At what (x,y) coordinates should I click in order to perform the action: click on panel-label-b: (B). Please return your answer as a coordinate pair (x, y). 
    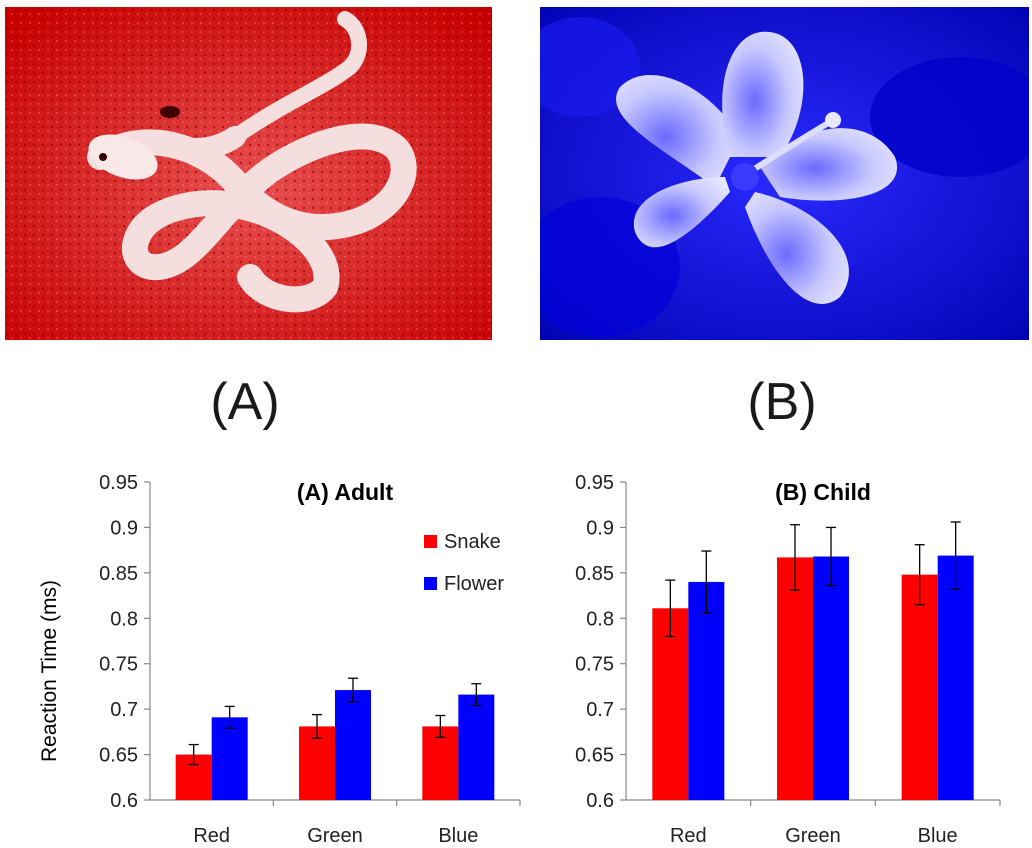
    Looking at the image, I should click on (782, 402).